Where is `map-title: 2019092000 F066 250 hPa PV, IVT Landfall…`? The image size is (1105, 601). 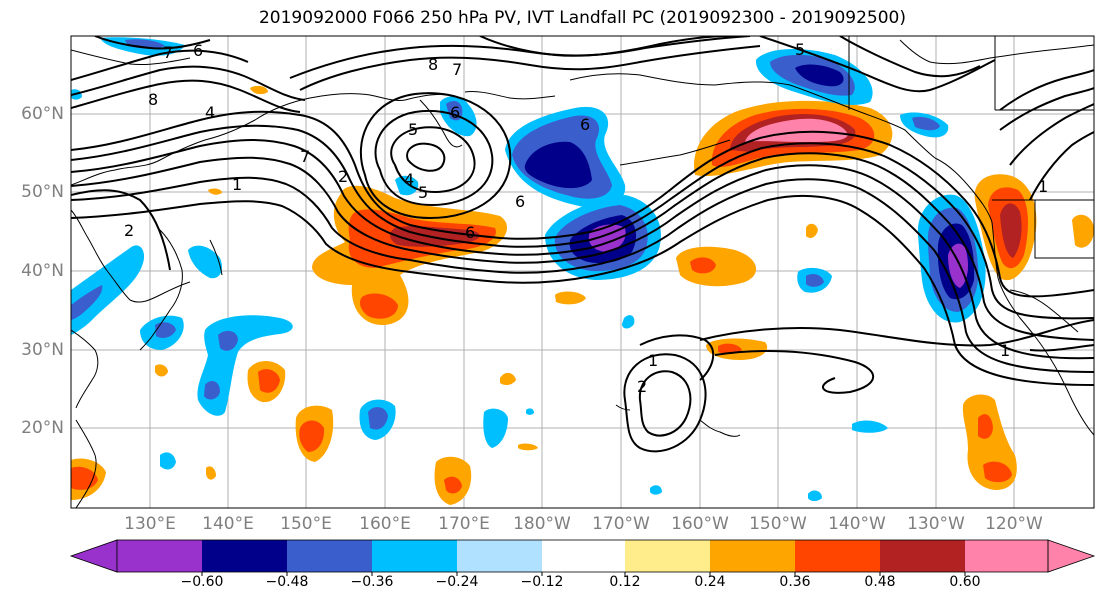 map-title: 2019092000 F066 250 hPa PV, IVT Landfall… is located at coordinates (582, 18).